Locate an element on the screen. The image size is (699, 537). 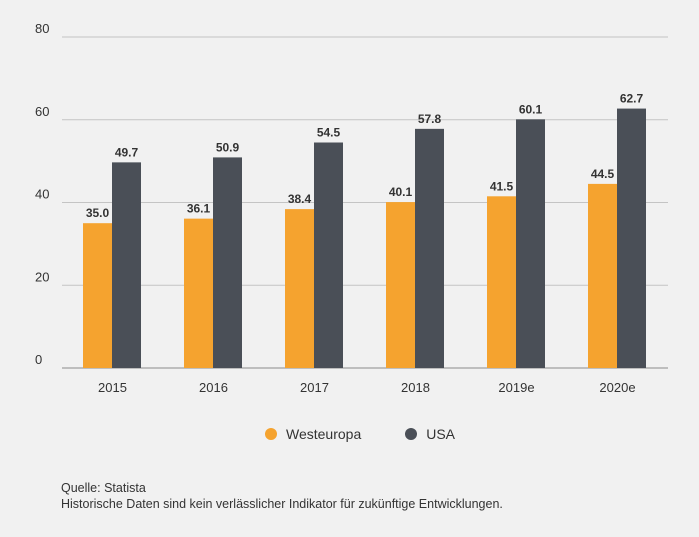
data-label-usa-2019e: 60.1 is located at coordinates (531, 109).